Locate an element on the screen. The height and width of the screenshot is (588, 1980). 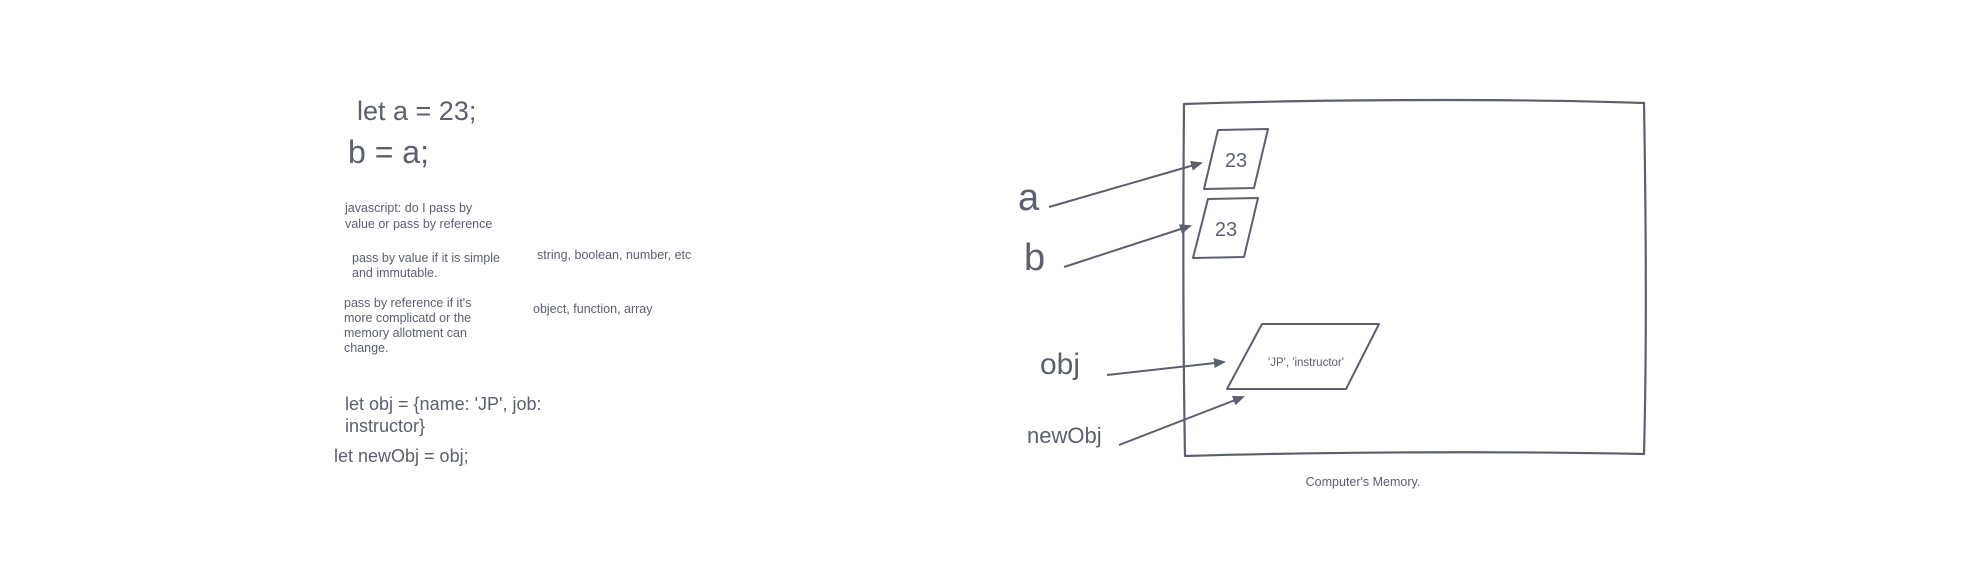
note-b-equals-a: b = a; is located at coordinates (388, 152).